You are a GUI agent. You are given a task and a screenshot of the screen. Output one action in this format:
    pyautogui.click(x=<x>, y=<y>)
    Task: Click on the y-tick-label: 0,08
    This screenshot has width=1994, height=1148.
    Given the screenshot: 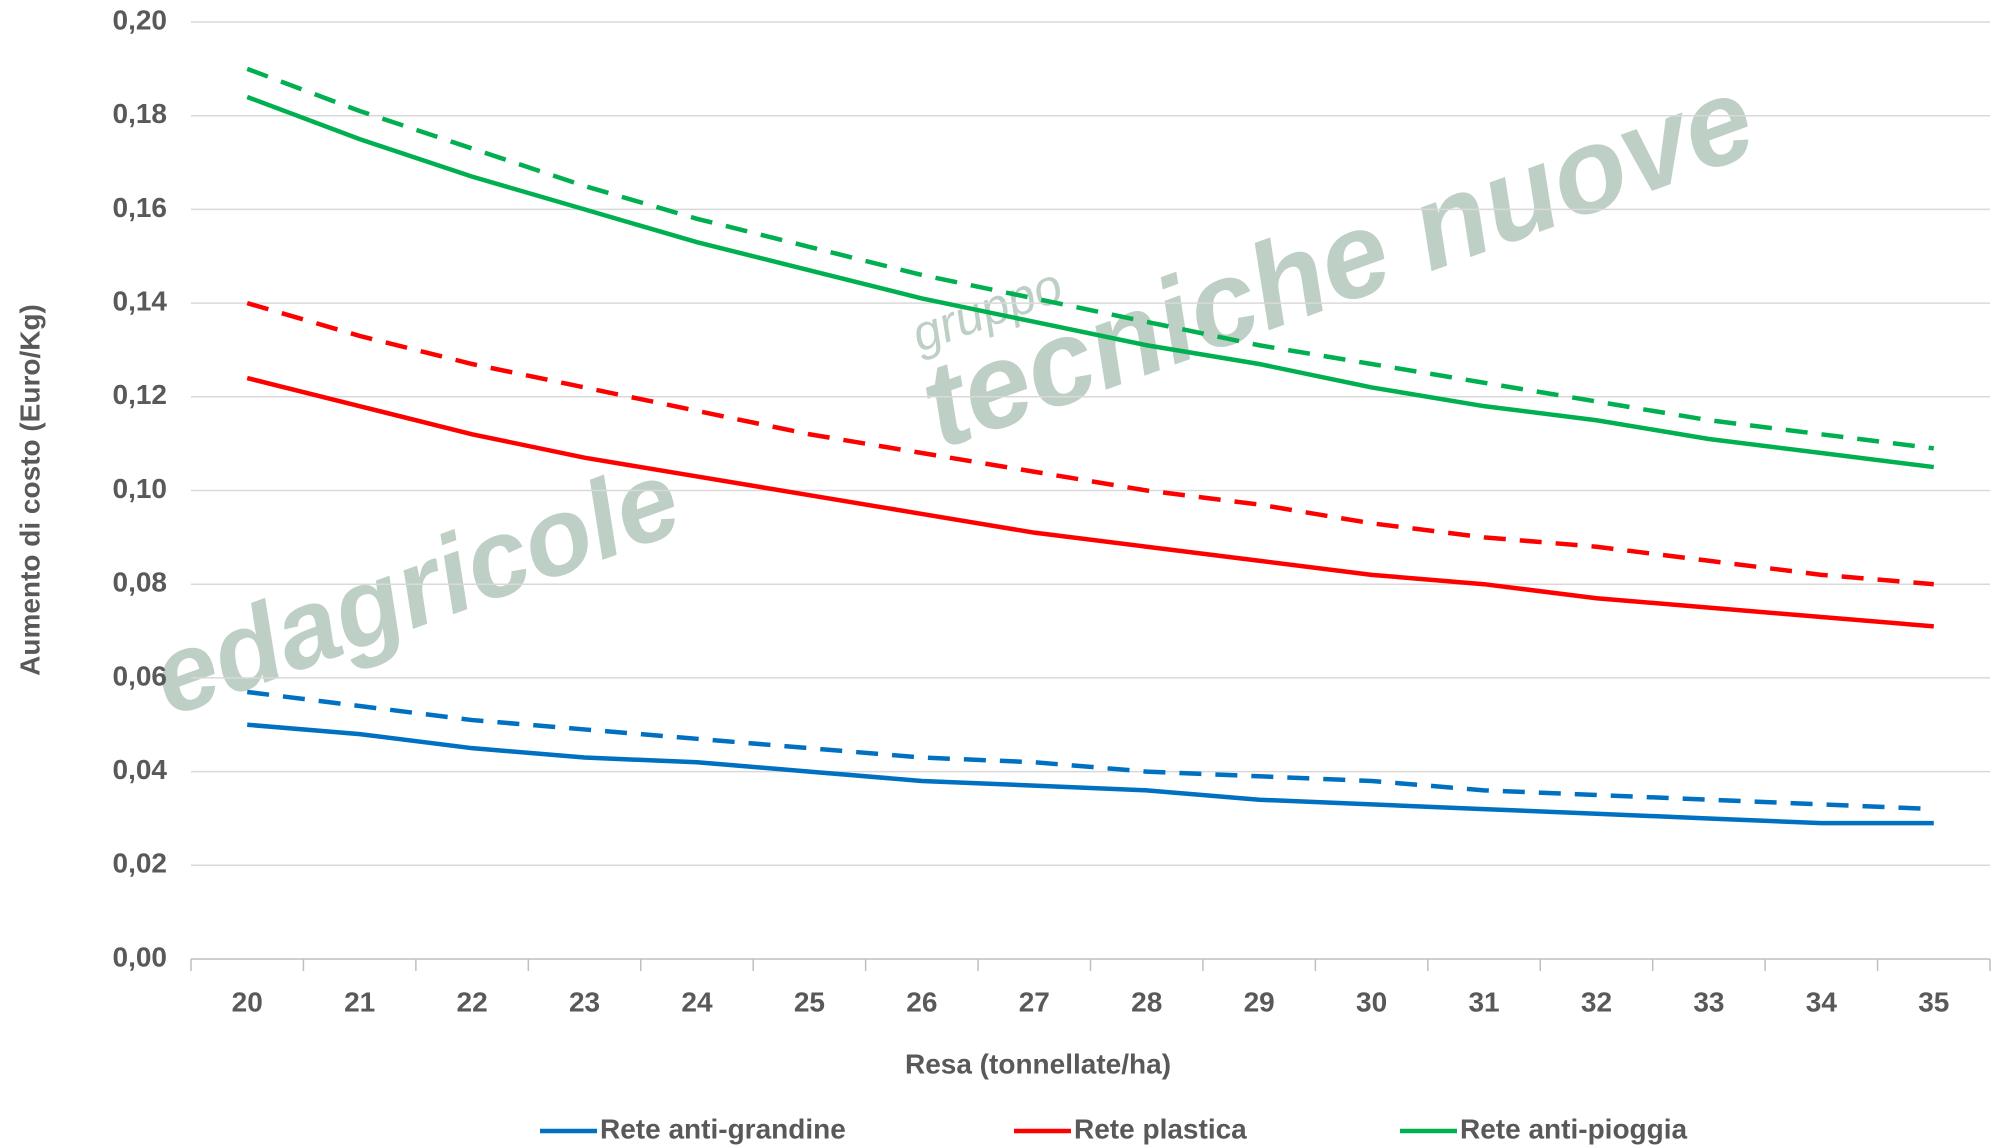 What is the action you would take?
    pyautogui.click(x=140, y=582)
    